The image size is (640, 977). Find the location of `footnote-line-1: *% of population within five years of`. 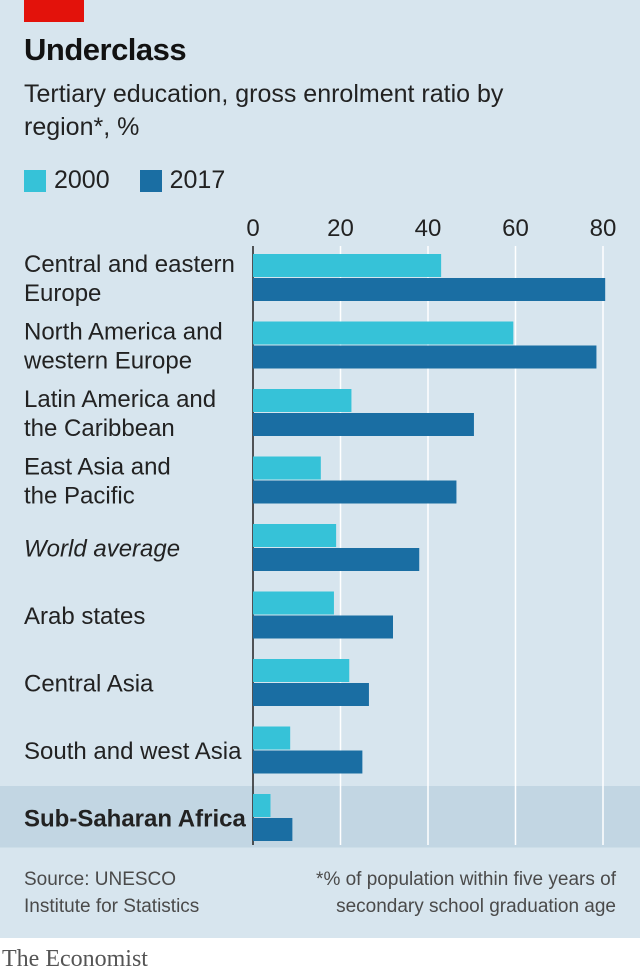

footnote-line-1: *% of population within five years of is located at coordinates (466, 879).